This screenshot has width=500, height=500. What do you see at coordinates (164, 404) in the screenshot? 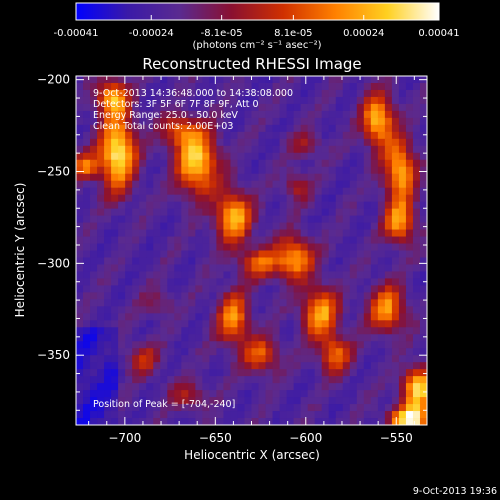
I see `peak-position-label: Position of Peak = [-704,-240]` at bounding box center [164, 404].